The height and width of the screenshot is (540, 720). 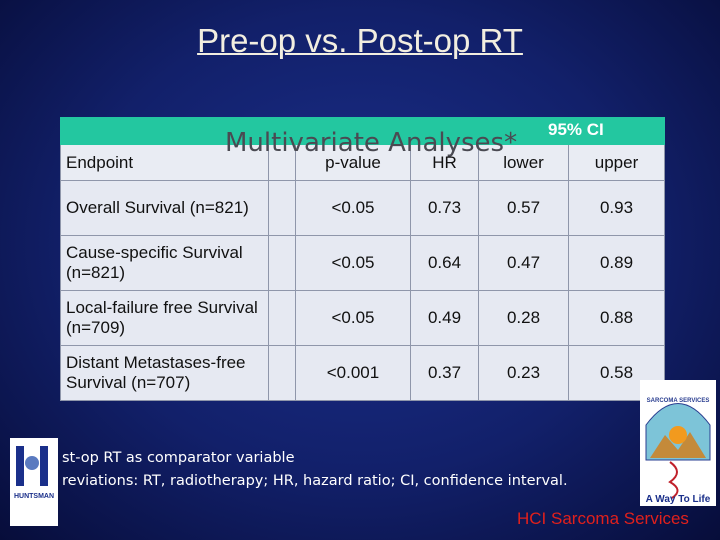 What do you see at coordinates (353, 373) in the screenshot?
I see `value-cell: <0.001` at bounding box center [353, 373].